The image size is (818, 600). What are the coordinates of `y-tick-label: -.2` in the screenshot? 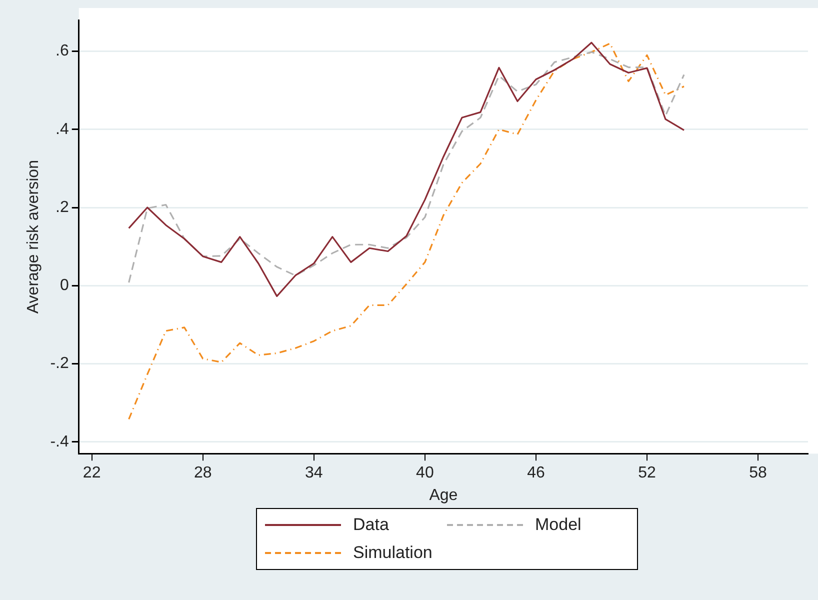 It's located at (59, 363).